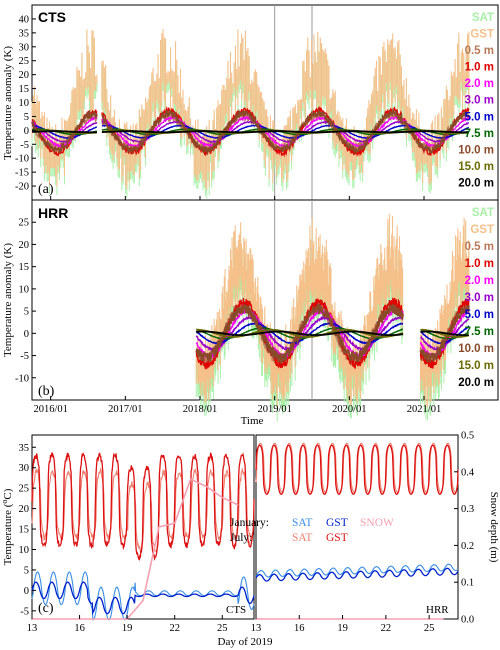 This screenshot has width=500, height=650. What do you see at coordinates (312, 530) in the screenshot?
I see `panel-c-legend: January: July: SAT GST SNOW SAT GST` at bounding box center [312, 530].